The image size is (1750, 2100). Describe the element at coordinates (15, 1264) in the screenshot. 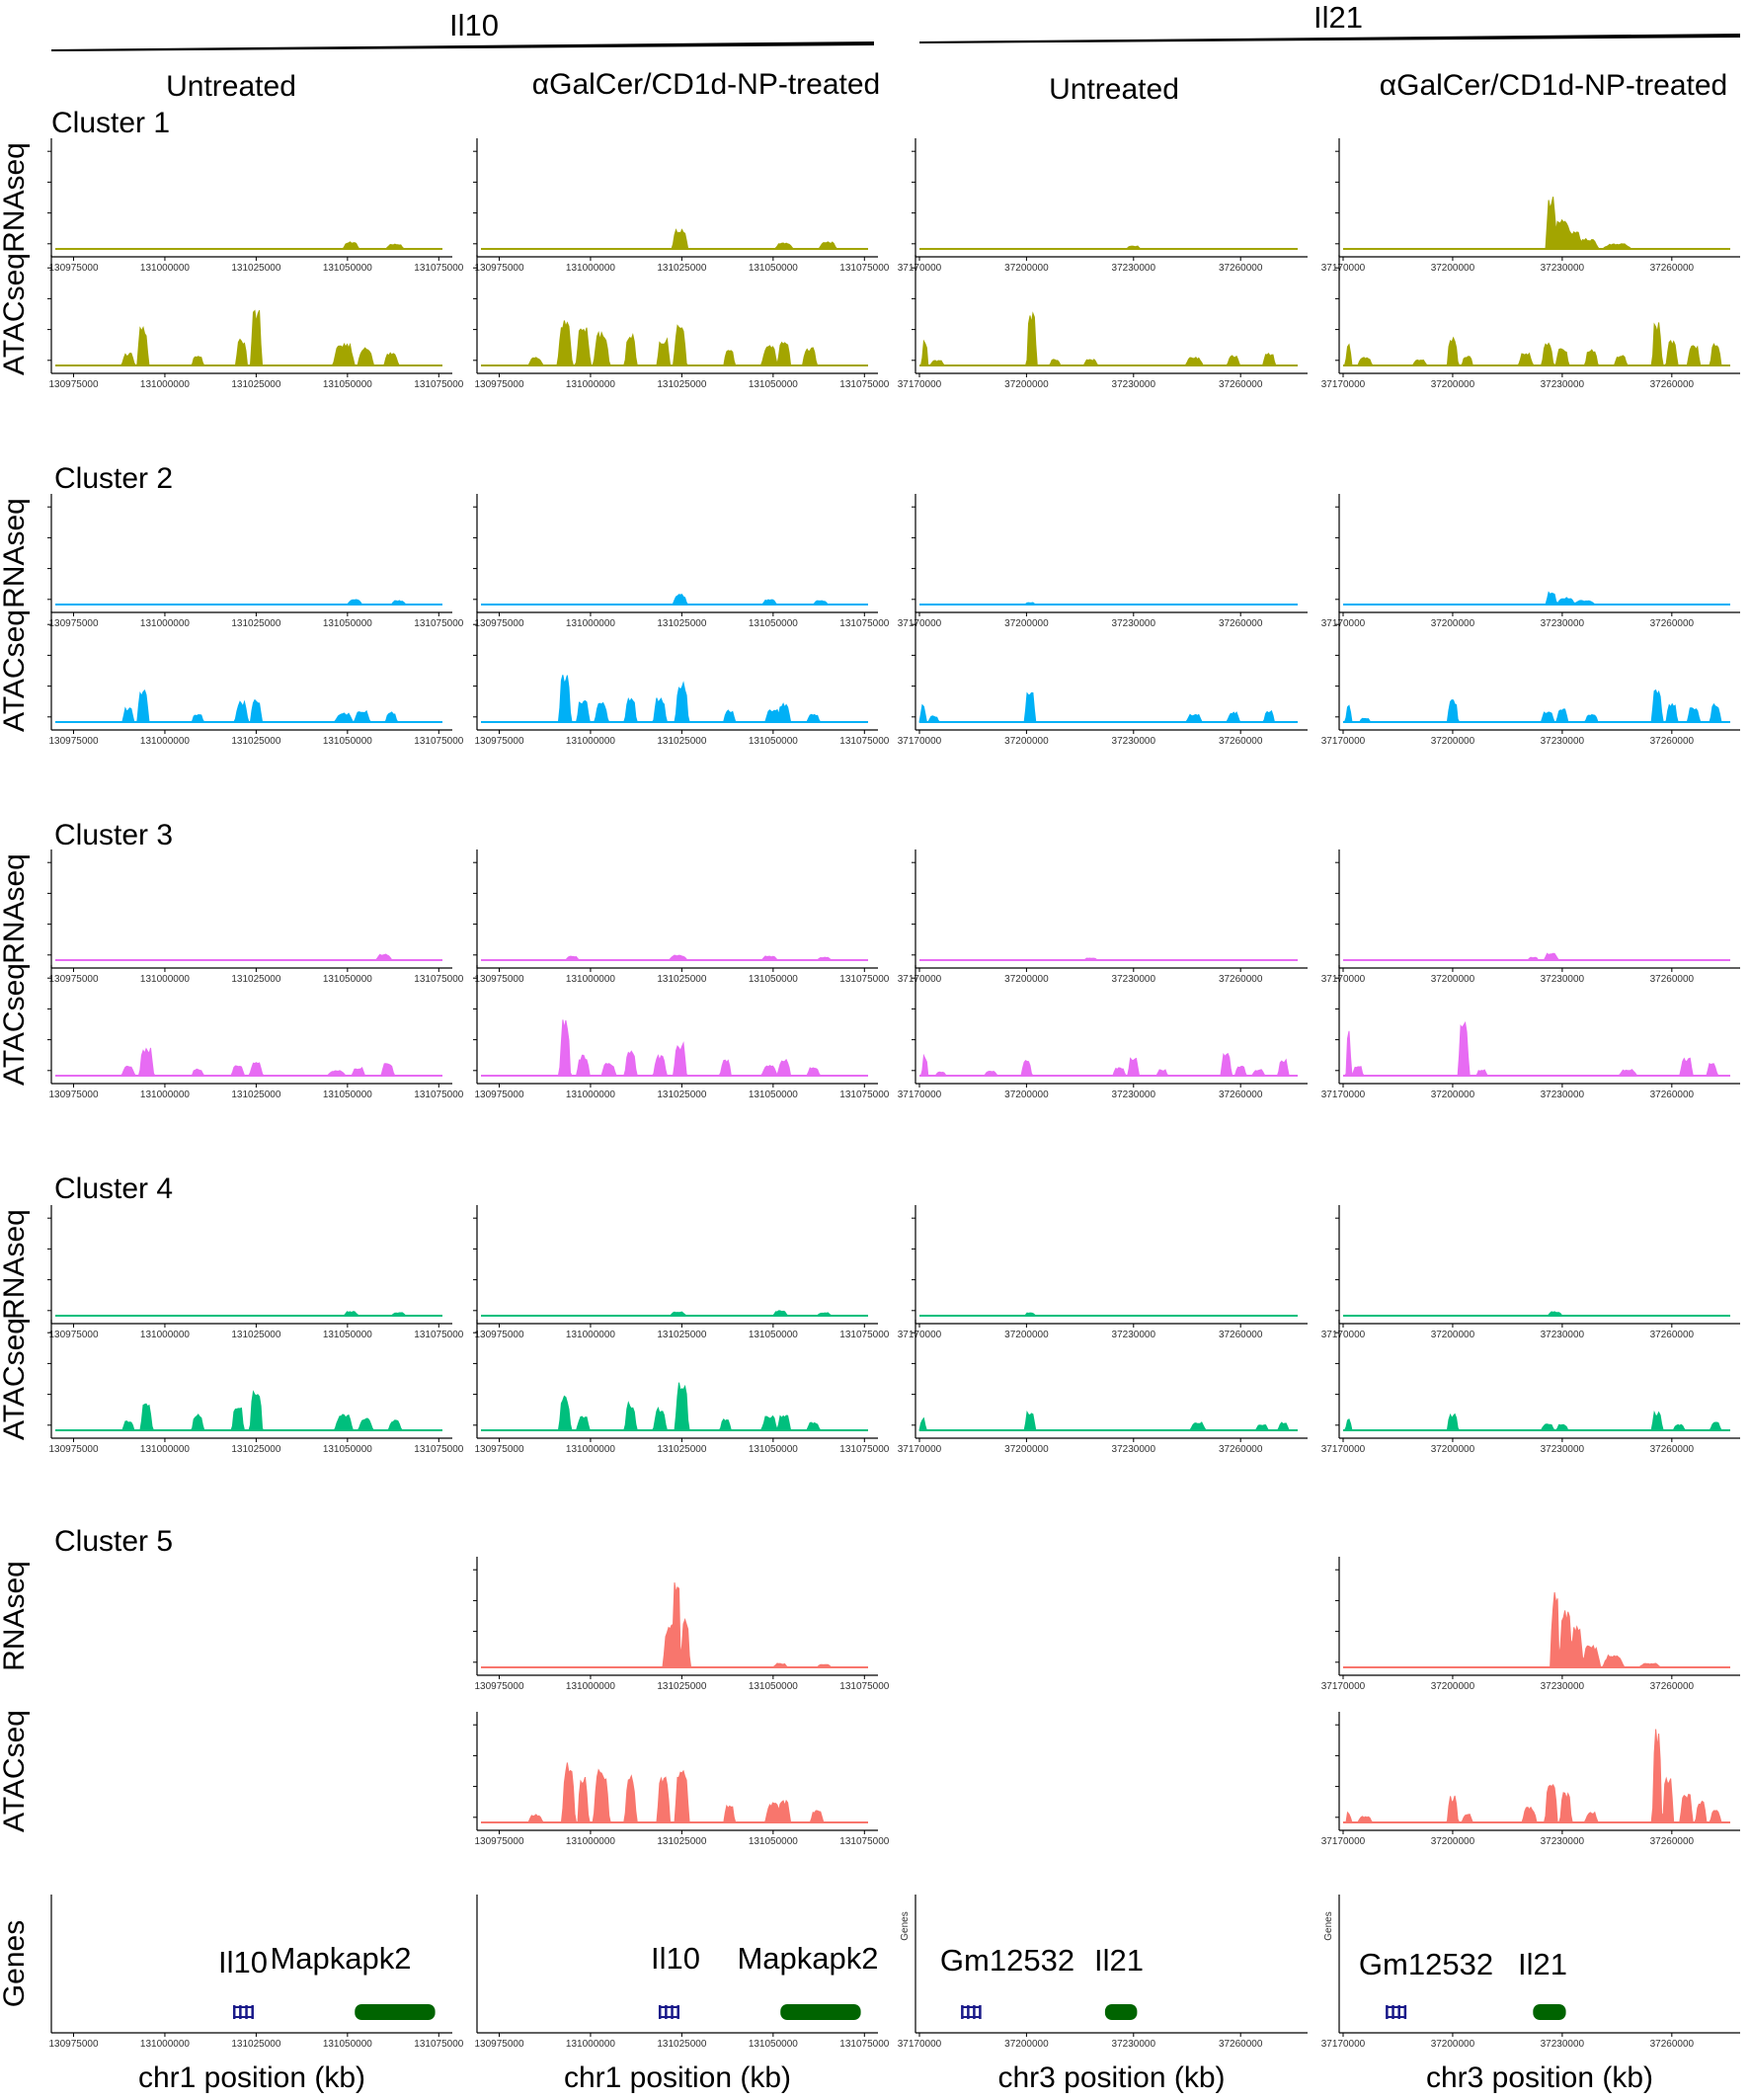

I see `row-label-rna: RNAseq` at that location.